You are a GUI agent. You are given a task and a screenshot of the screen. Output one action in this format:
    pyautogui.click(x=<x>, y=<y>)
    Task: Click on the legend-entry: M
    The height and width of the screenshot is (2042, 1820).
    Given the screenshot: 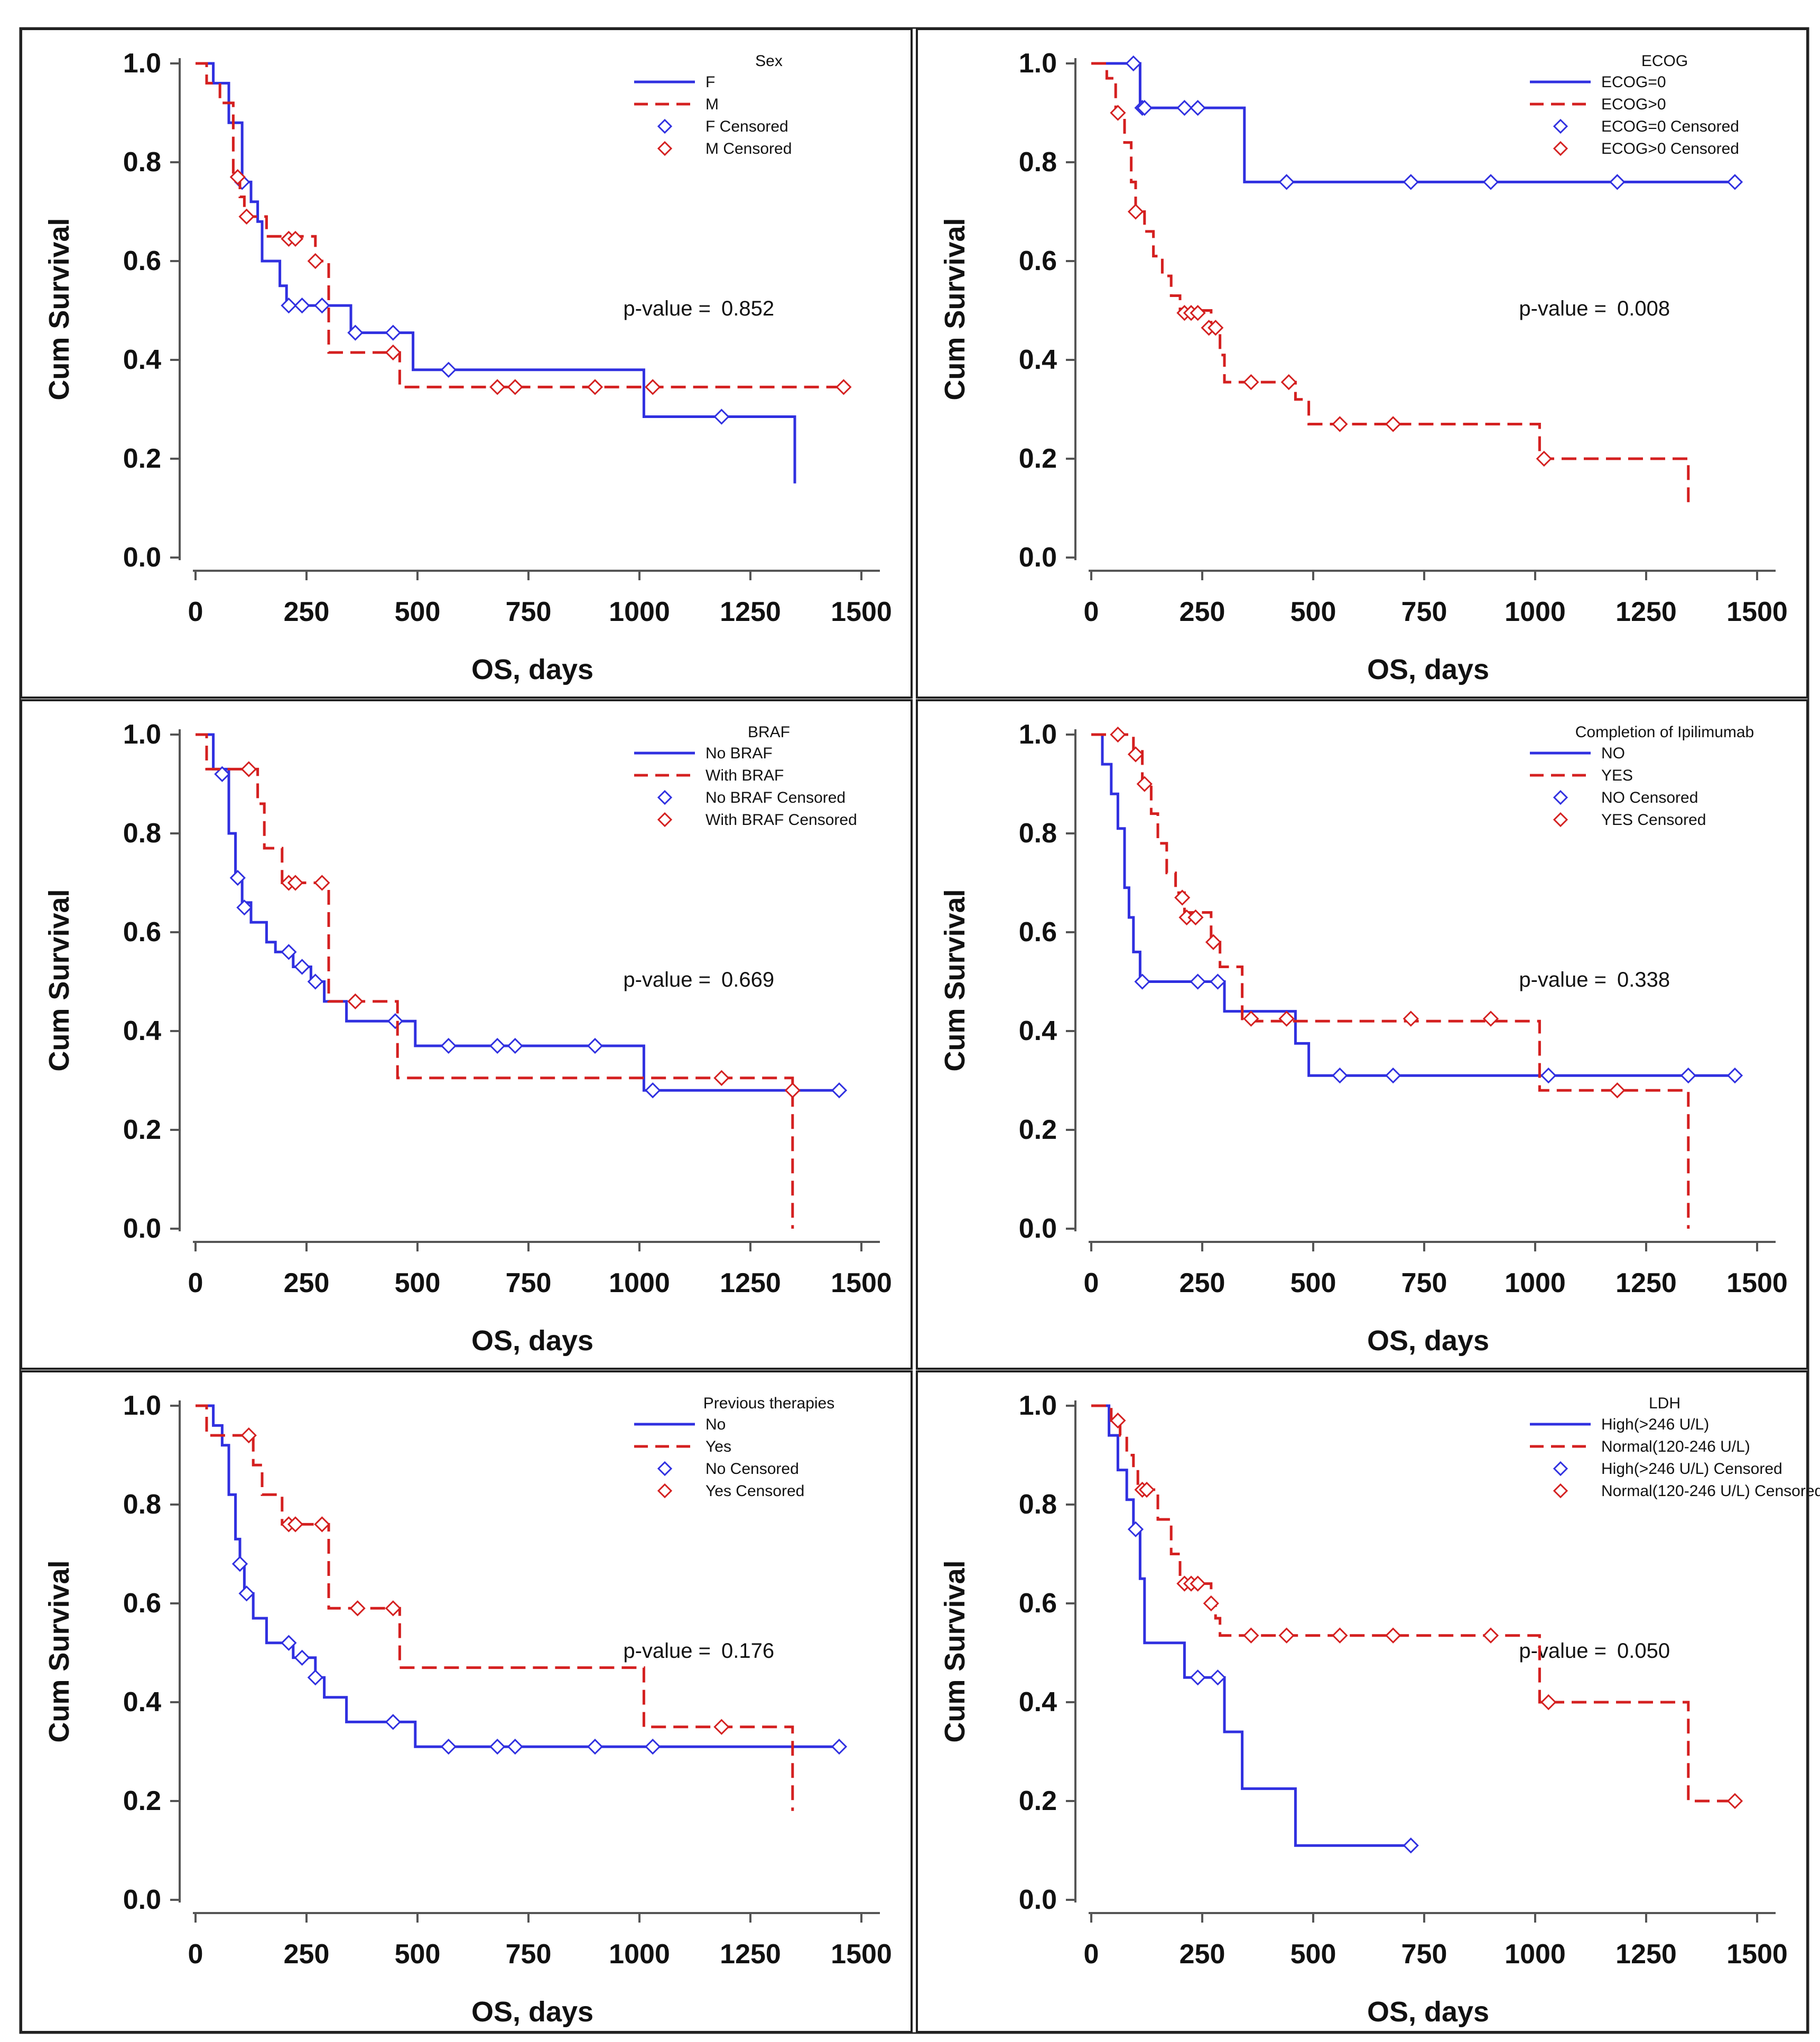 What is the action you would take?
    pyautogui.click(x=712, y=104)
    